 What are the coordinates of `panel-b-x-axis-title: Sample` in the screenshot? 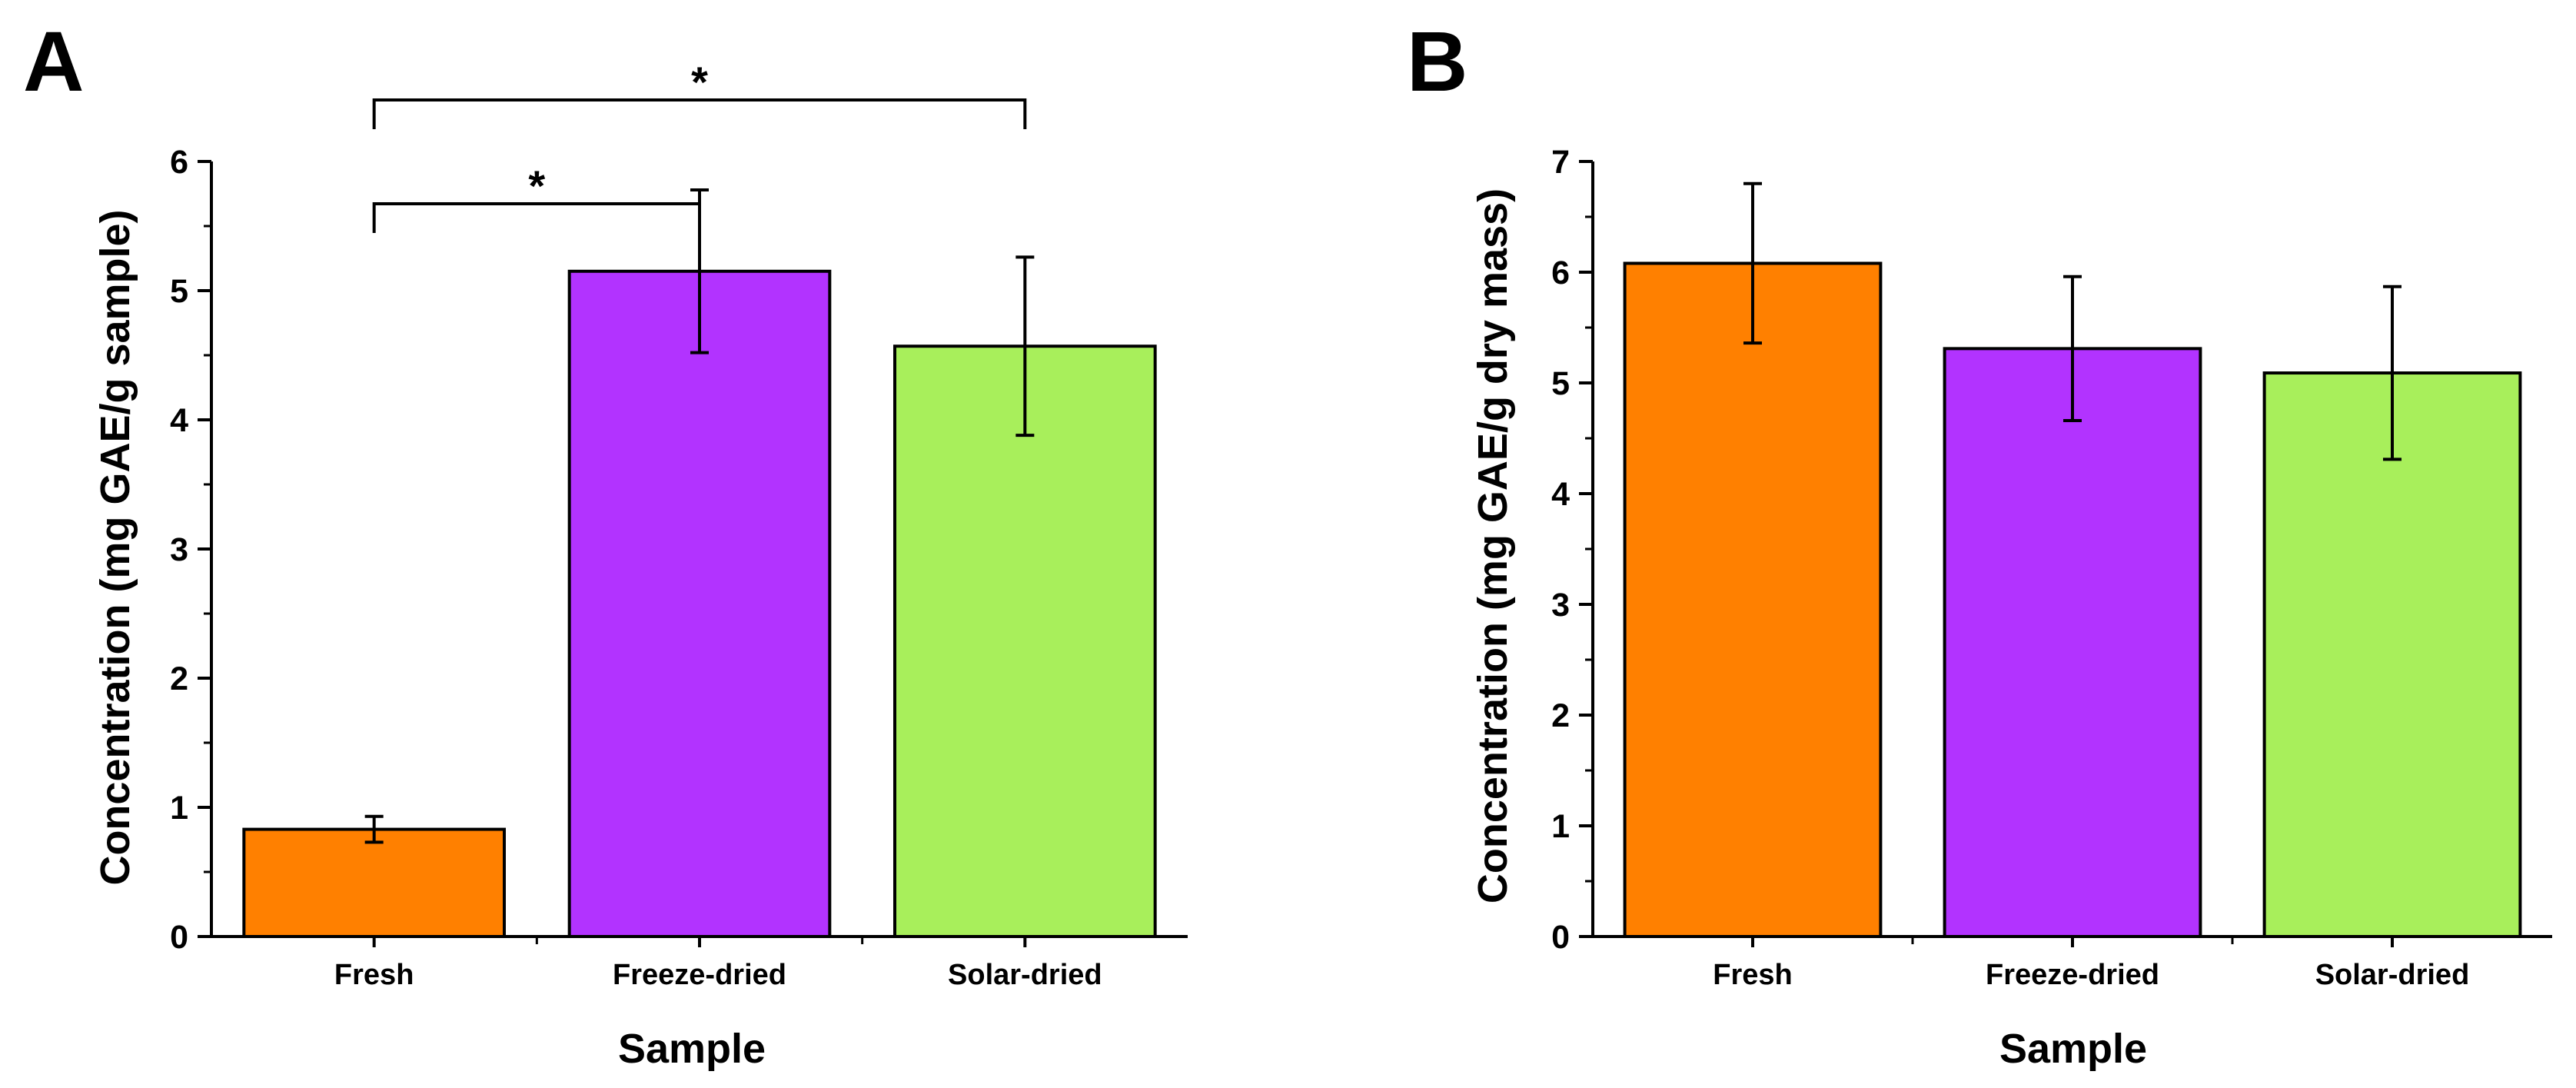 It's located at (2073, 1049).